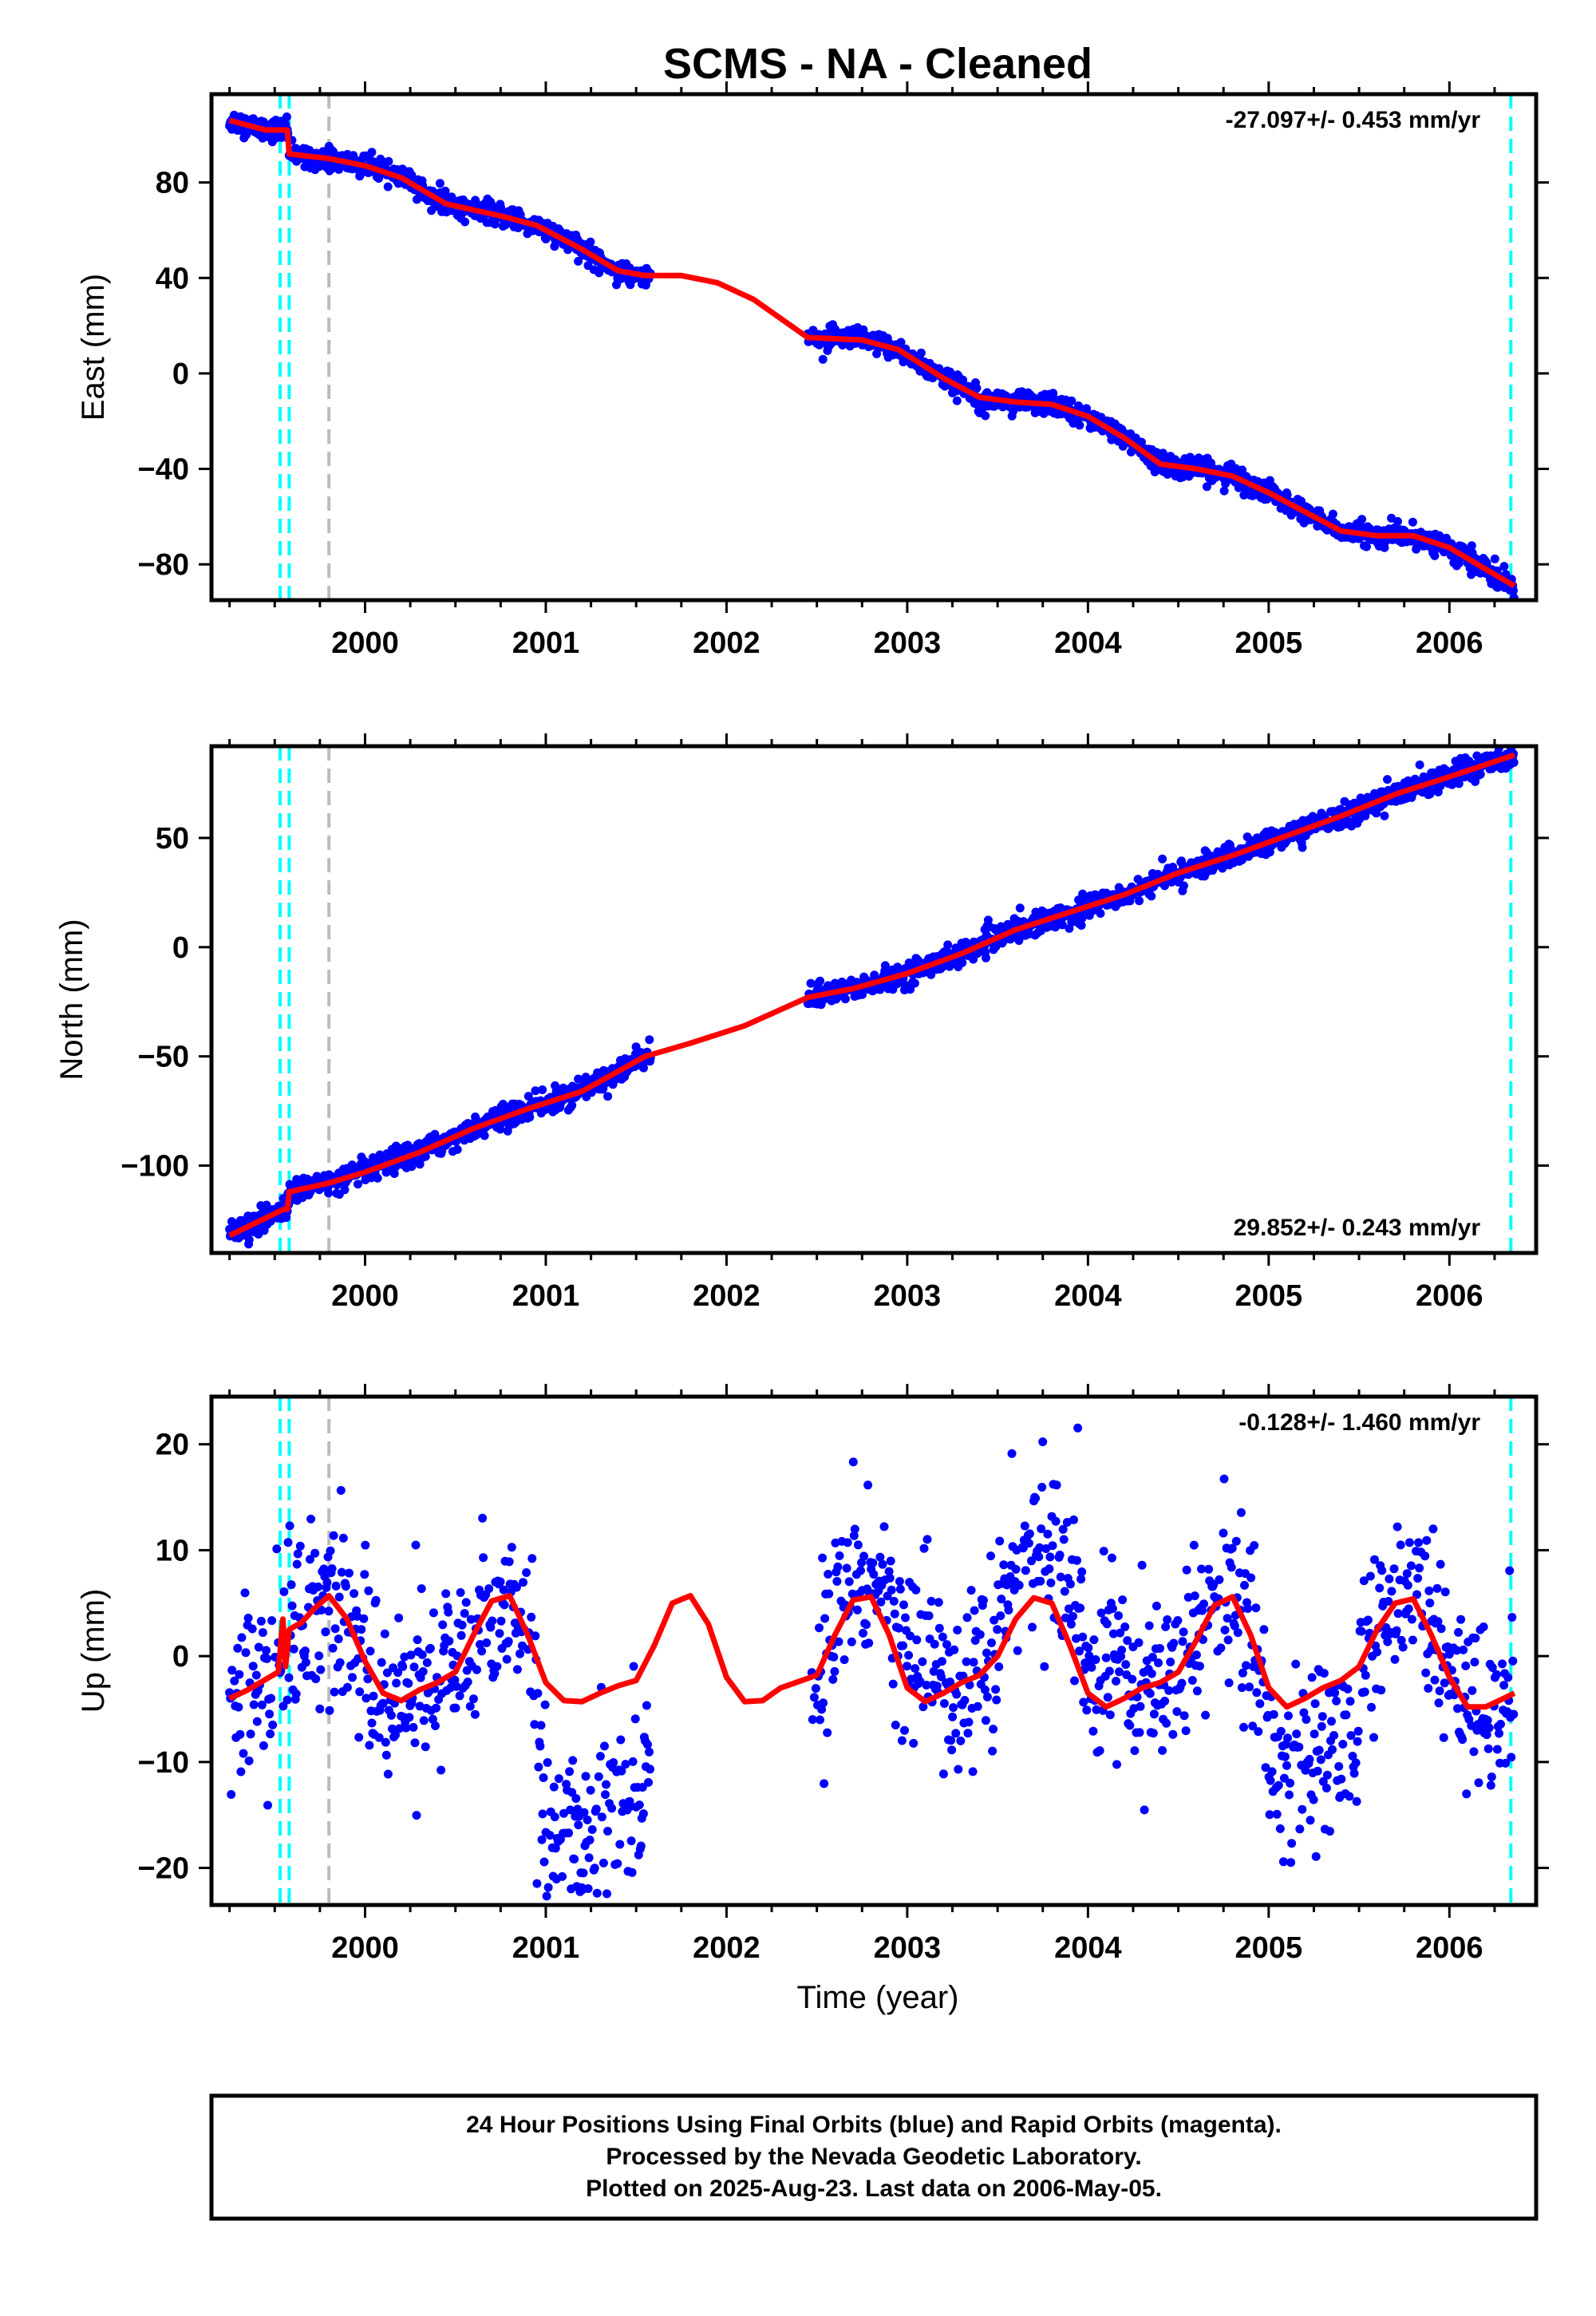 The image size is (1596, 2316). I want to click on x-axis-label: Time (year), so click(878, 1997).